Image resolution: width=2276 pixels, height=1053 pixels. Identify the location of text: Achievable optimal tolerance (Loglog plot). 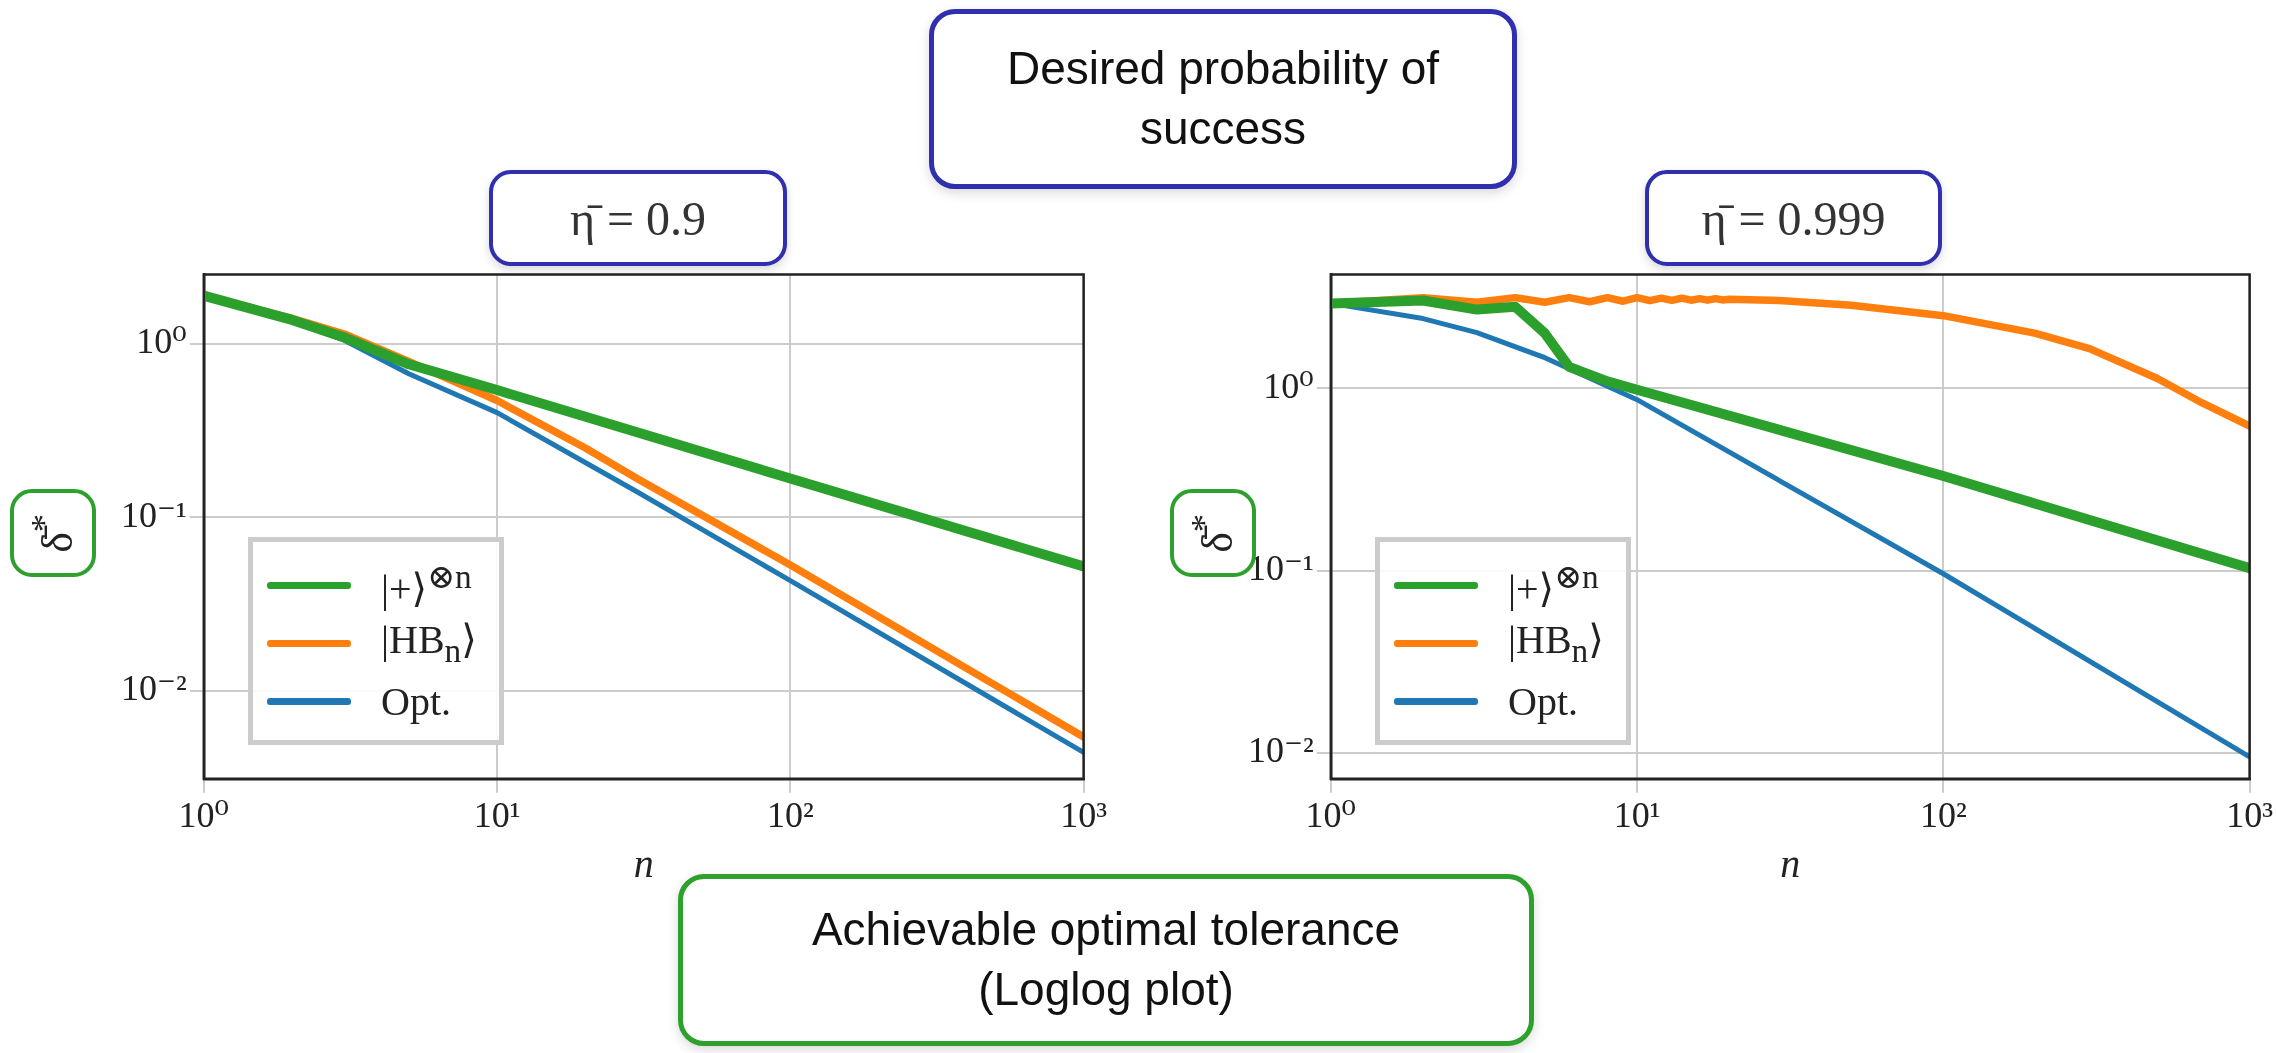
(1106, 959).